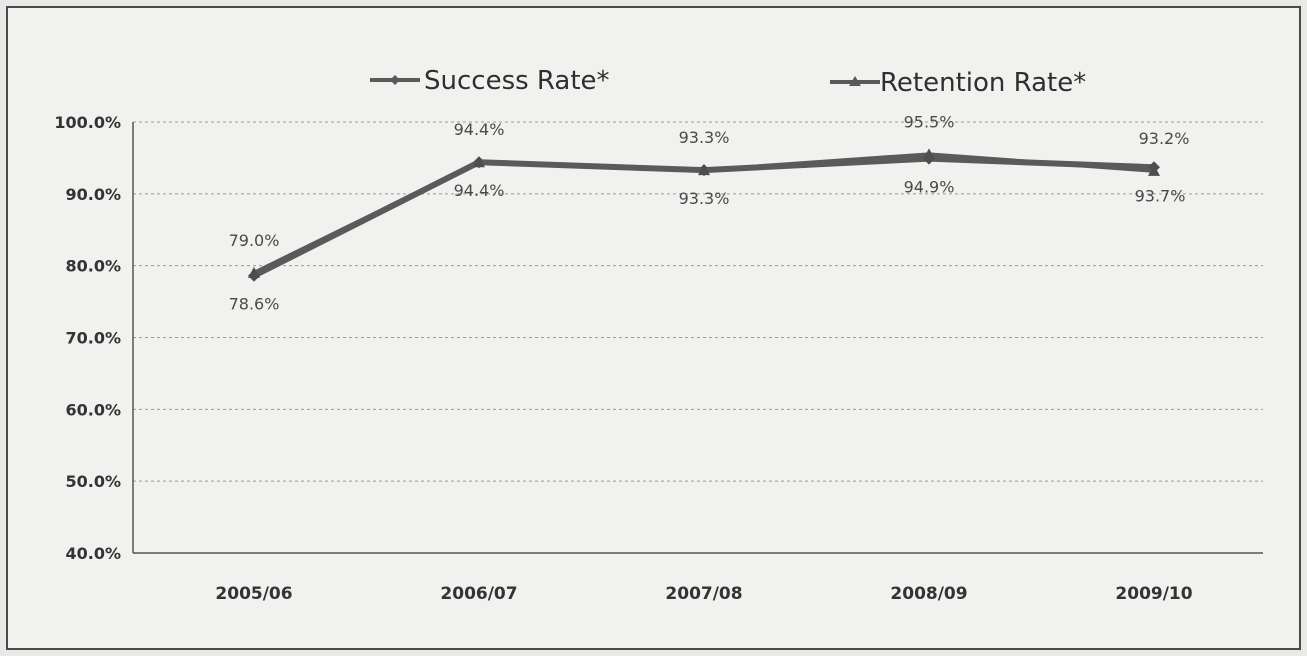  Describe the element at coordinates (93, 266) in the screenshot. I see `y-tick-label: 80.0%` at that location.